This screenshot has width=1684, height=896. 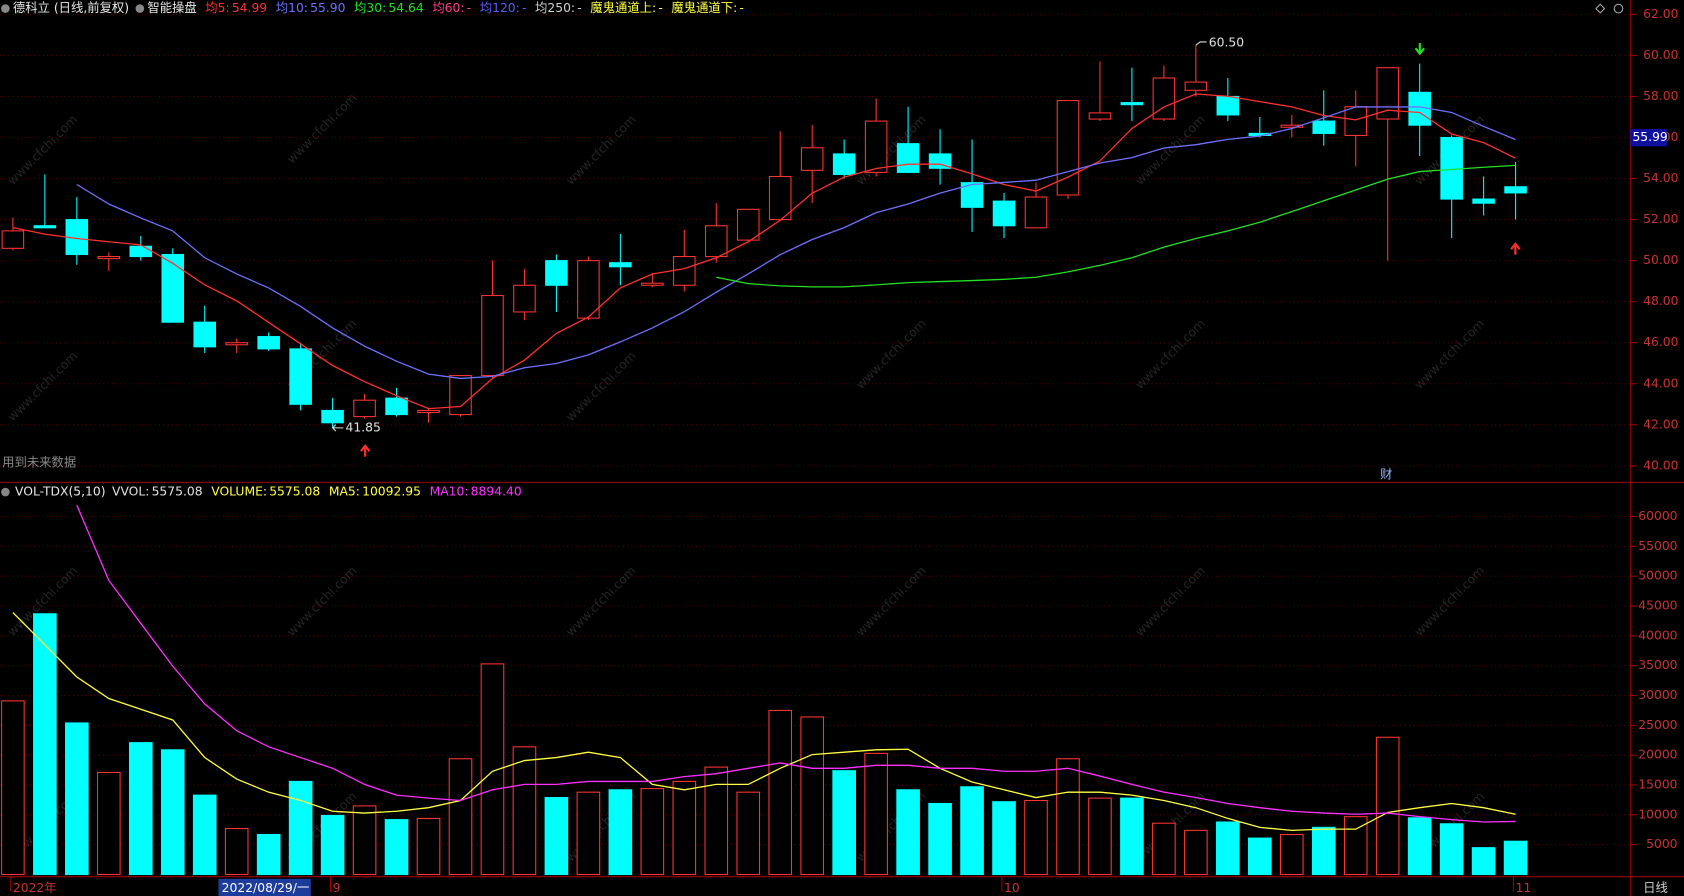 What do you see at coordinates (1660, 178) in the screenshot?
I see `y-tick-label: 54.00` at bounding box center [1660, 178].